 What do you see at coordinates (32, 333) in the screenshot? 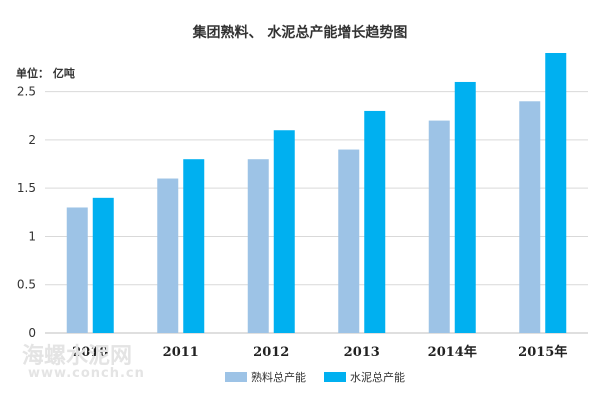
I see `y-tick-label: 0` at bounding box center [32, 333].